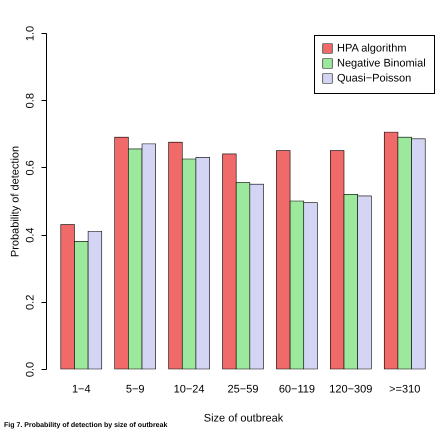 The image size is (441, 431). What do you see at coordinates (30, 302) in the screenshot?
I see `y-tick-label: 0.2` at bounding box center [30, 302].